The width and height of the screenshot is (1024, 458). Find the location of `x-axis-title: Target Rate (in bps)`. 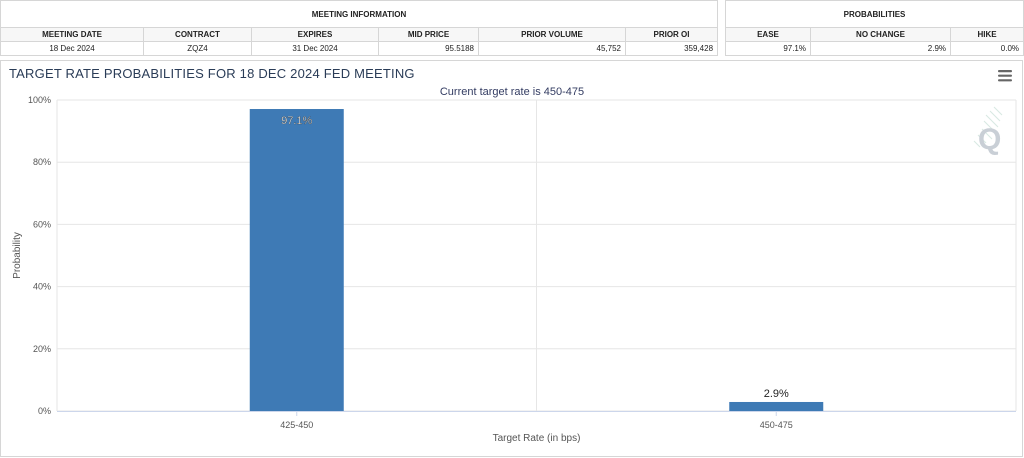

x-axis-title: Target Rate (in bps) is located at coordinates (537, 438).